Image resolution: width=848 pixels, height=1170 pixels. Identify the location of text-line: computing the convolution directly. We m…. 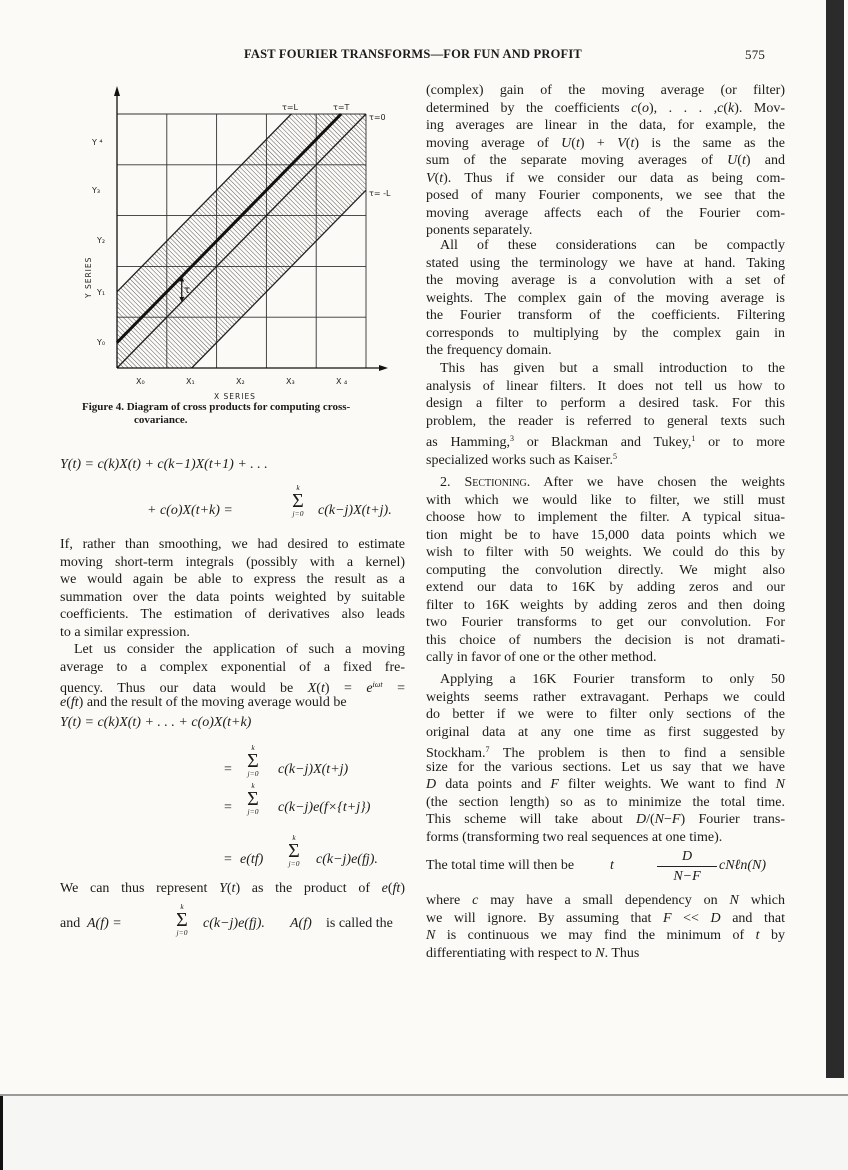
(605, 570).